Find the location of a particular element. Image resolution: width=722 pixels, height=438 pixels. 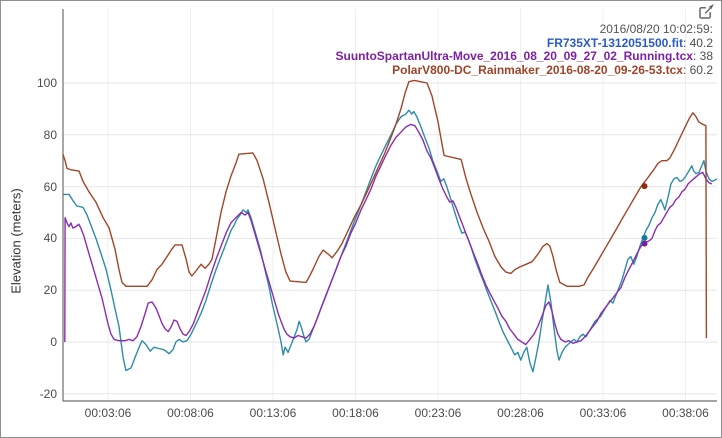

y-tick-label: -20 is located at coordinates (48, 393).